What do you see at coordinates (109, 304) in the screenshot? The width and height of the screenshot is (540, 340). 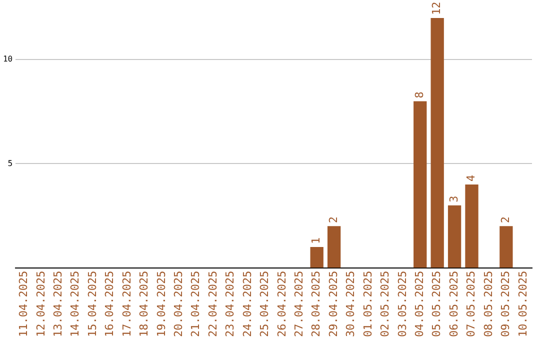 I see `x-tick-label: 16.04.2025` at bounding box center [109, 304].